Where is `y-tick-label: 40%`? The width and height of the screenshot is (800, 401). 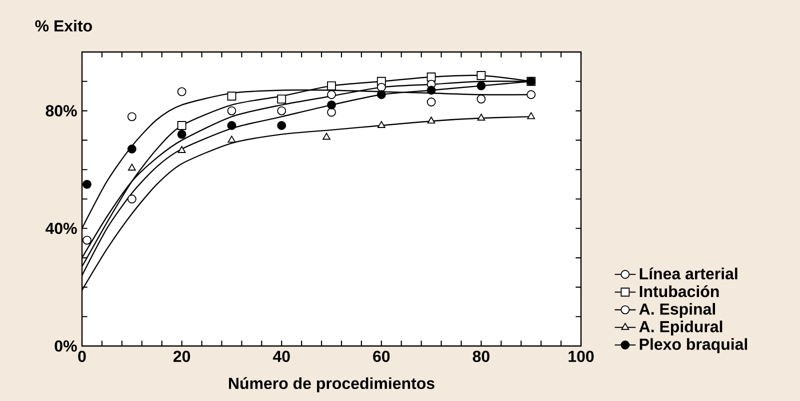 y-tick-label: 40% is located at coordinates (61, 228).